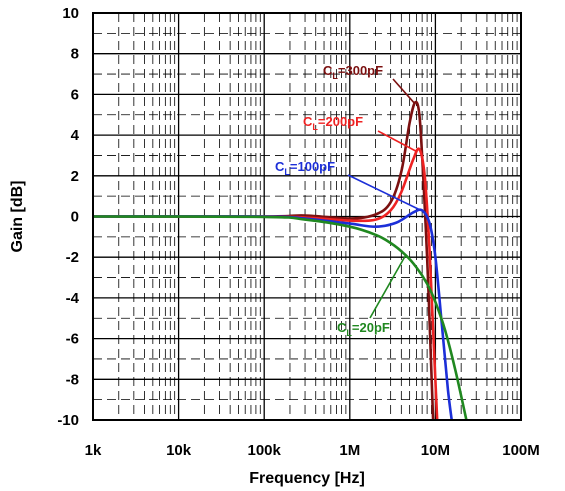 The image size is (565, 491). Describe the element at coordinates (333, 123) in the screenshot. I see `series-label: CL=200pF` at that location.